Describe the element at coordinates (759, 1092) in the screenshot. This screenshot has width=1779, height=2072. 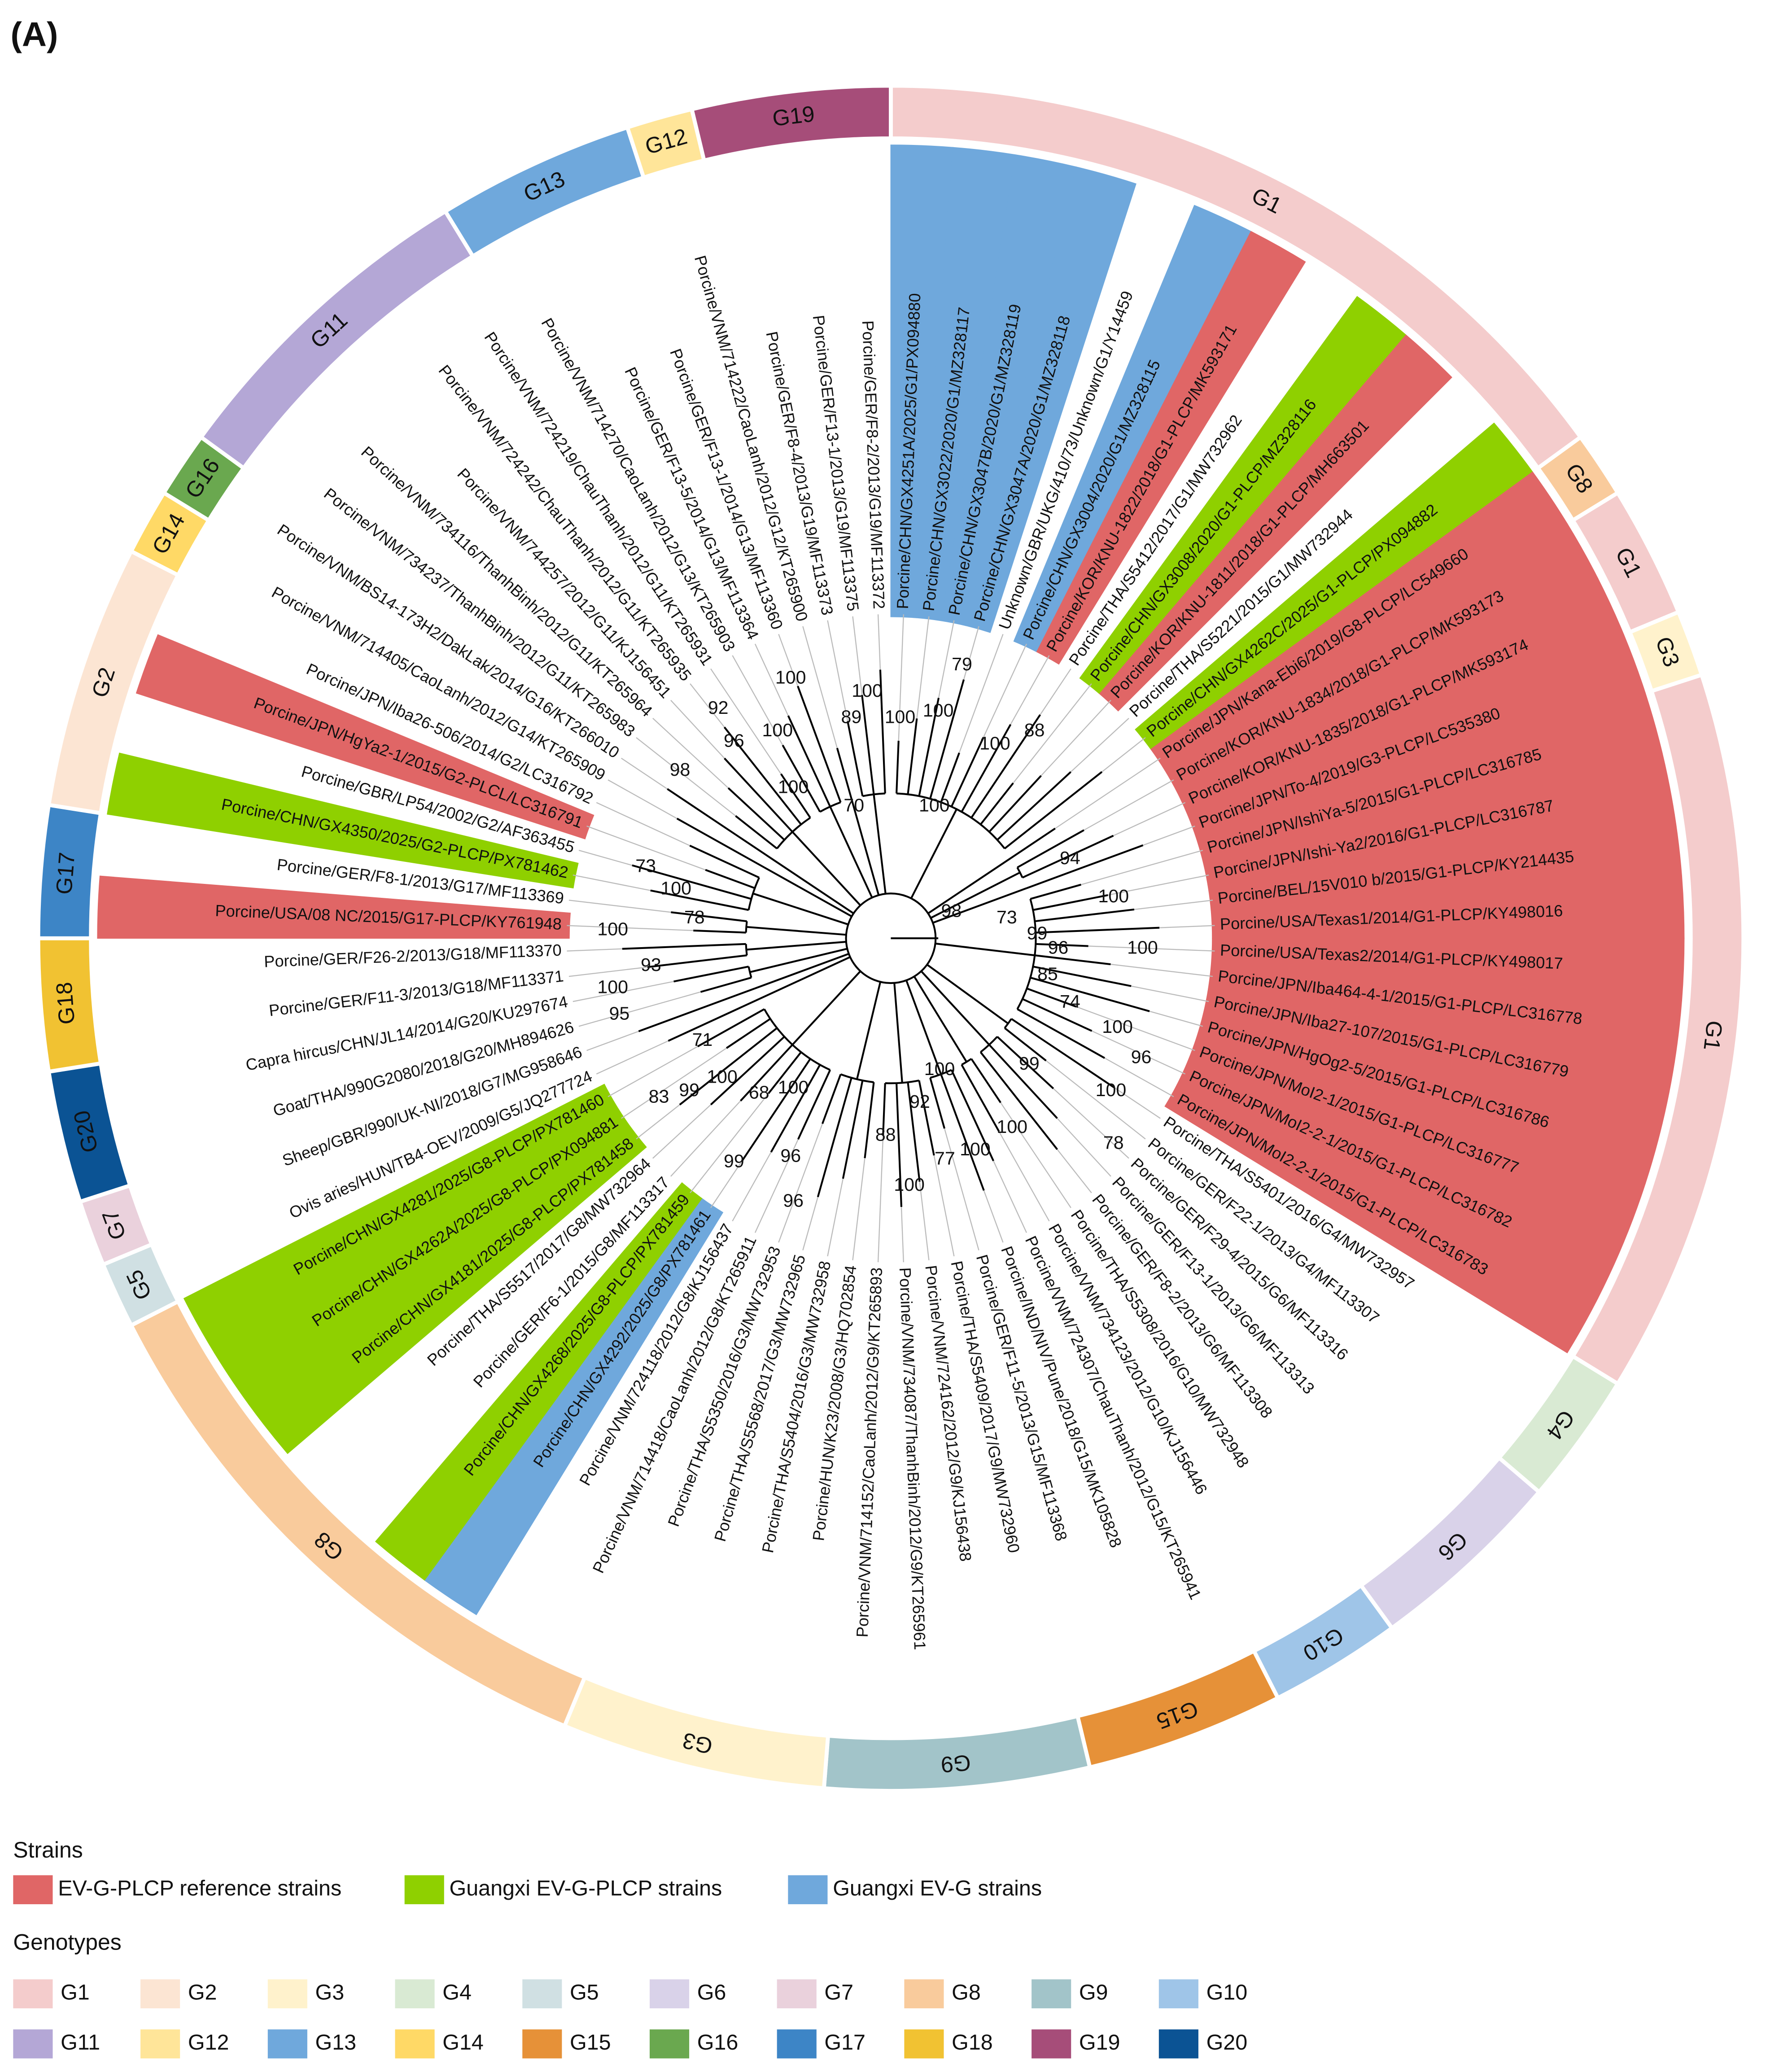
I see `bootstrap-value: 68` at that location.